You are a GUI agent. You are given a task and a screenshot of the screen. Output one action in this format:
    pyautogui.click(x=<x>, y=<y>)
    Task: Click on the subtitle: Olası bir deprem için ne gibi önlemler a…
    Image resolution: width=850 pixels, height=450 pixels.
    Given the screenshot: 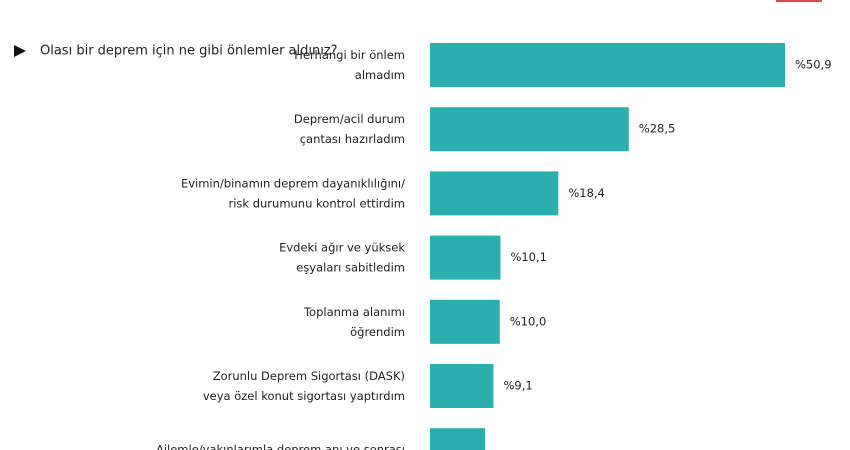 What is the action you would take?
    pyautogui.click(x=189, y=51)
    